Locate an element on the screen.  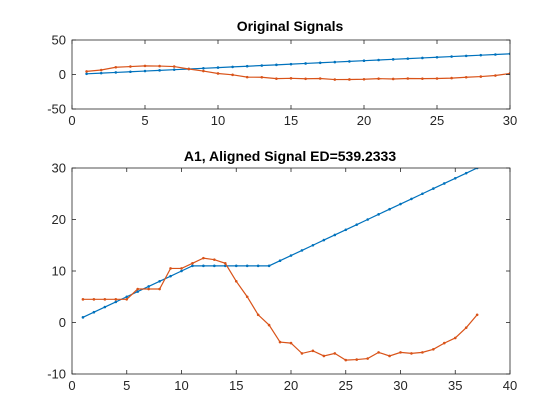
axes-top-xtick-label: 0 is located at coordinates (71, 120).